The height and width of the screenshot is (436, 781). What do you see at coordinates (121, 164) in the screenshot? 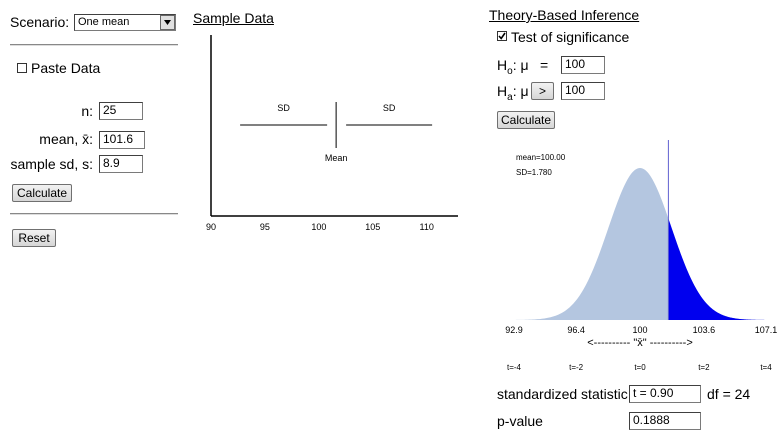
I see `field-input: 8.9` at bounding box center [121, 164].